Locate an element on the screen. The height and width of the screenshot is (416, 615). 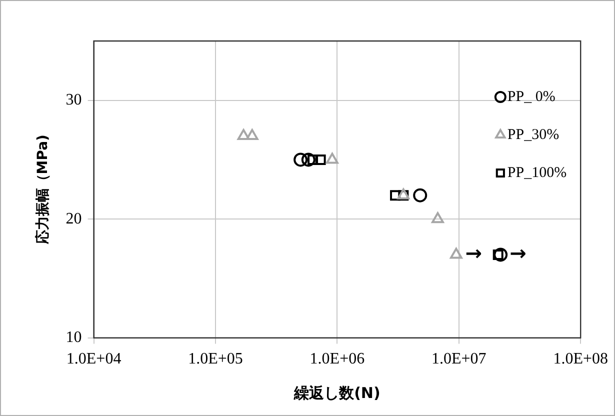
x-axis-title: 繰返し数(N) is located at coordinates (336, 393).